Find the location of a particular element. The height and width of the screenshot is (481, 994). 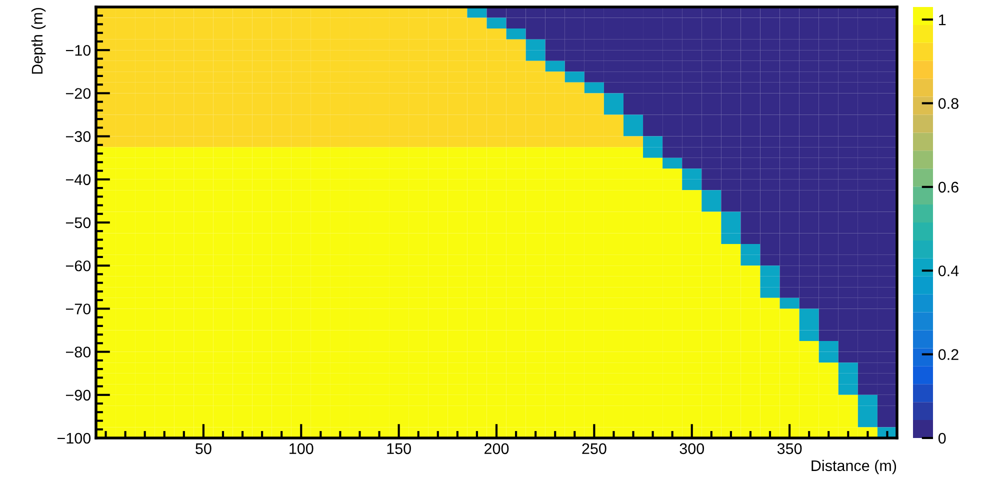

x-tick-label: 300 is located at coordinates (692, 448).